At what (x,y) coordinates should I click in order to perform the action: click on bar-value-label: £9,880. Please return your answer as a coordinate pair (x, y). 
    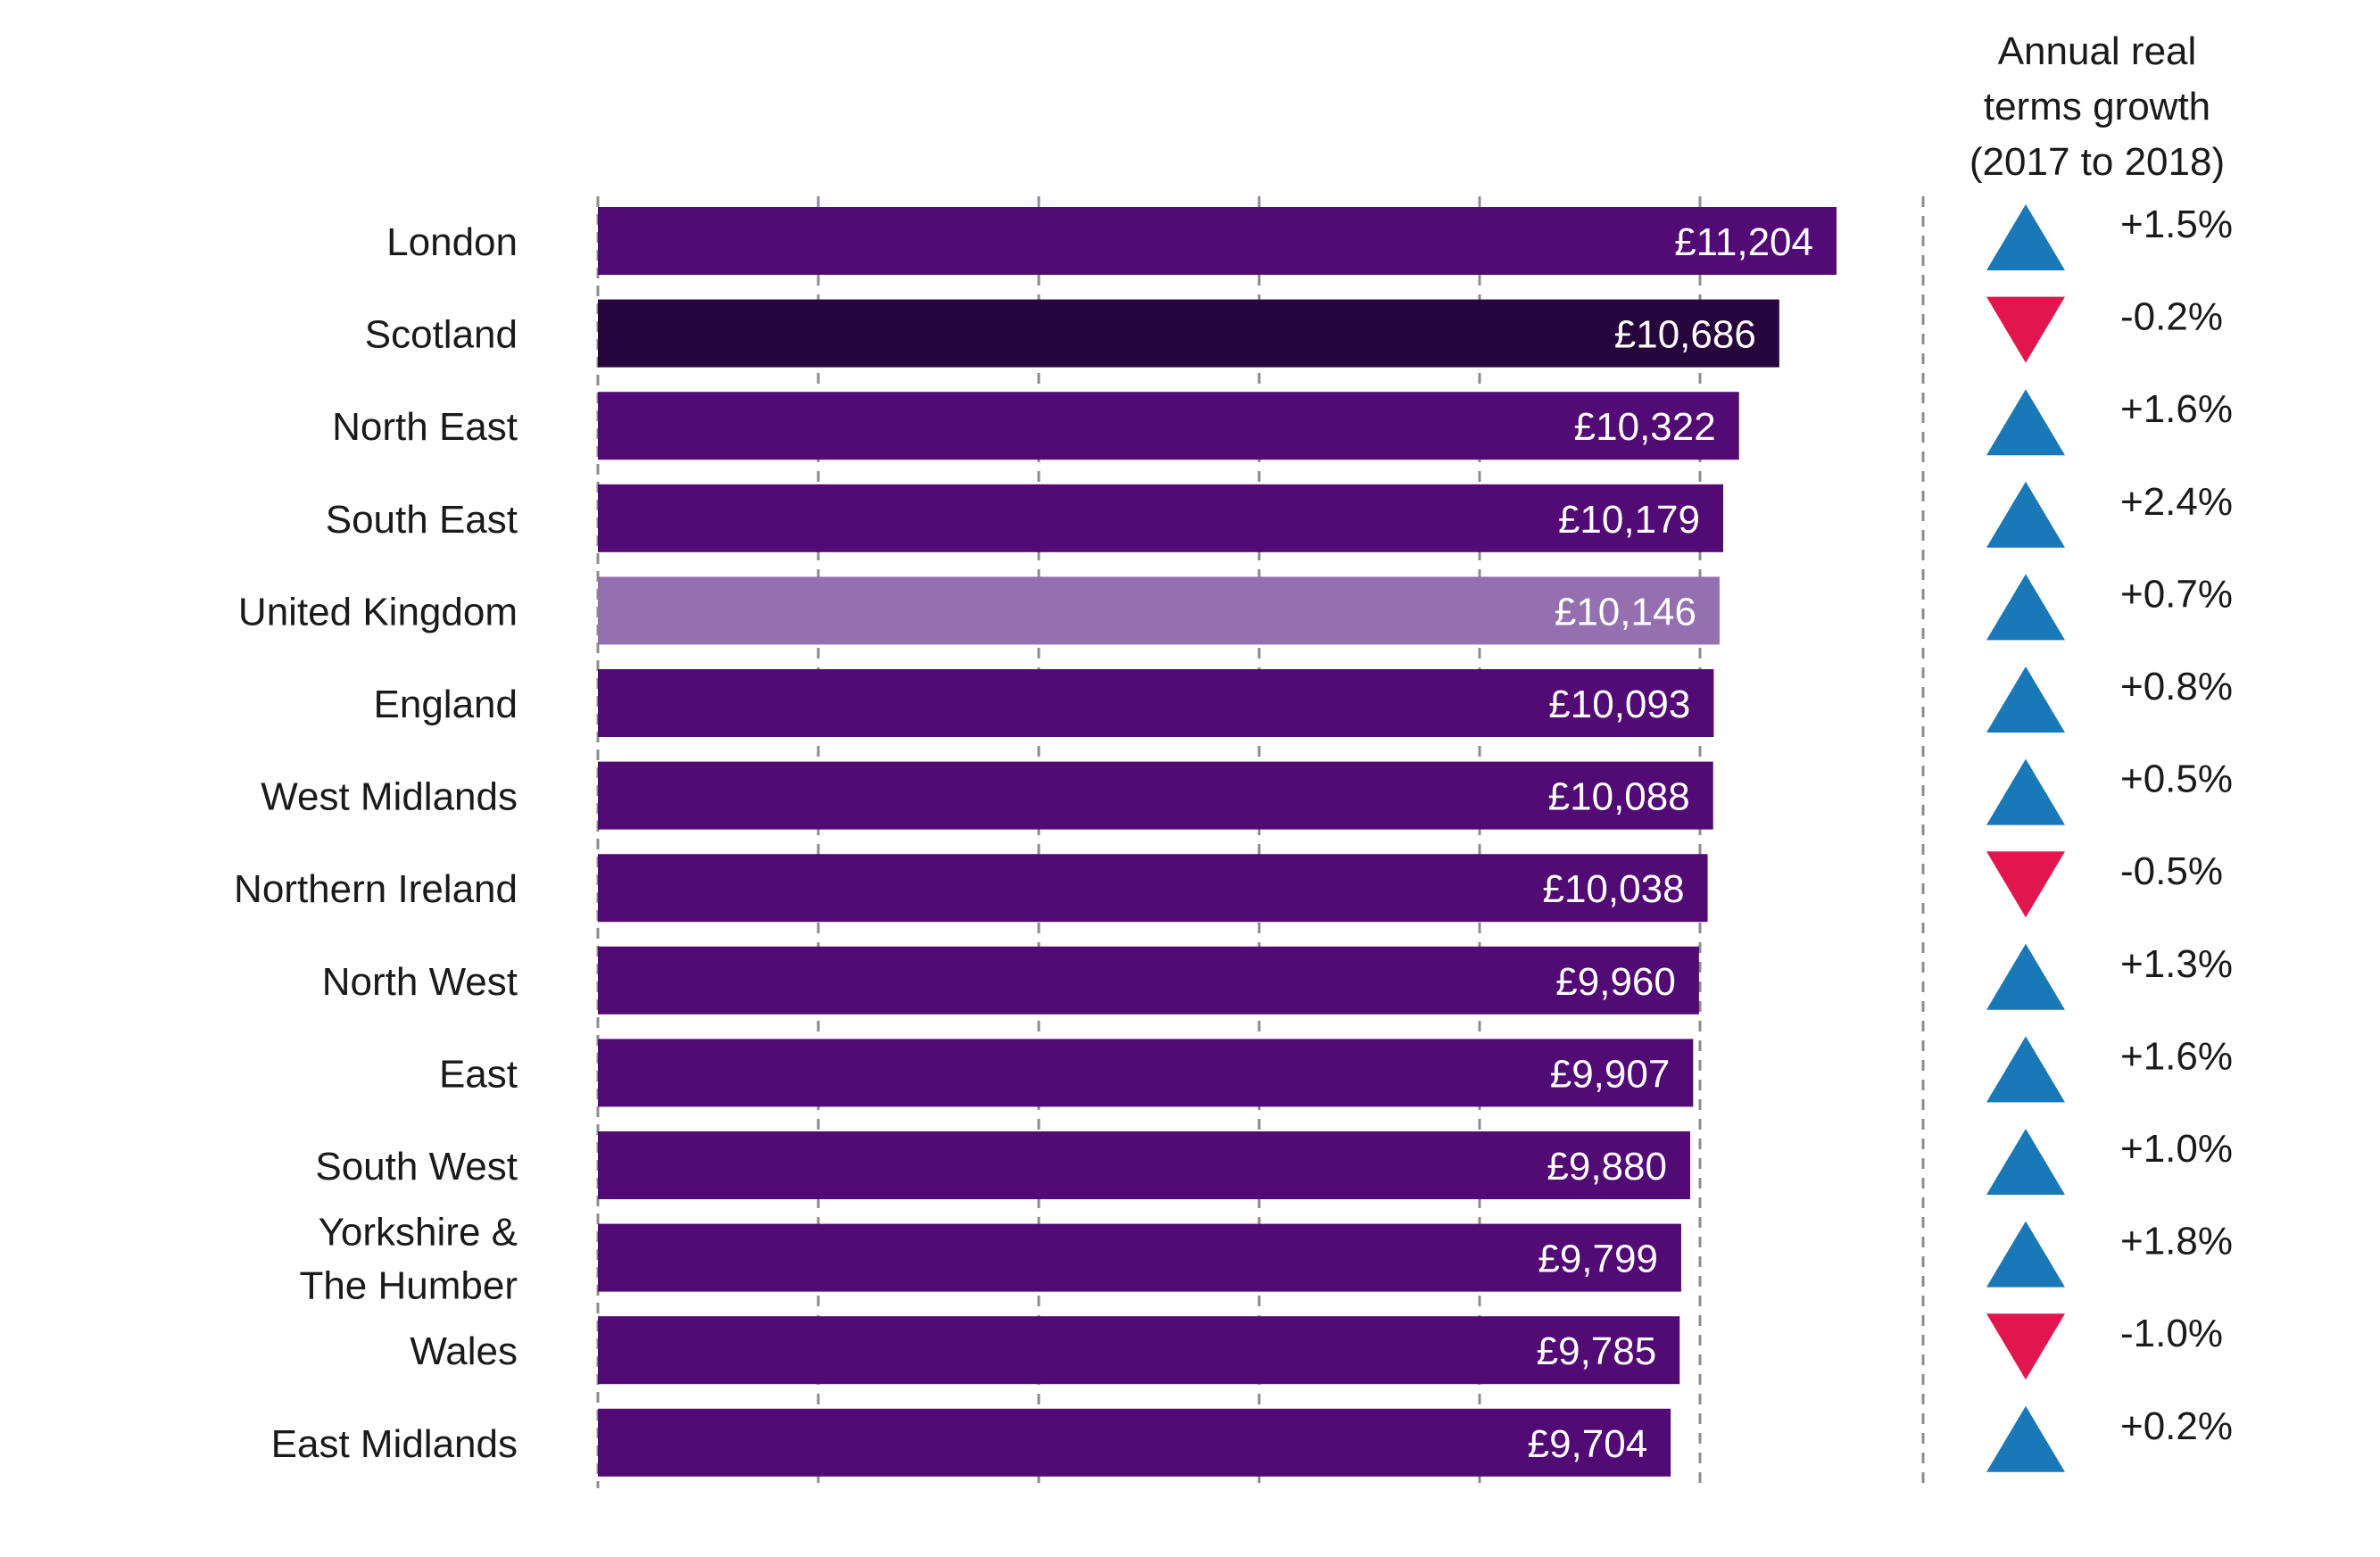
    Looking at the image, I should click on (1607, 1166).